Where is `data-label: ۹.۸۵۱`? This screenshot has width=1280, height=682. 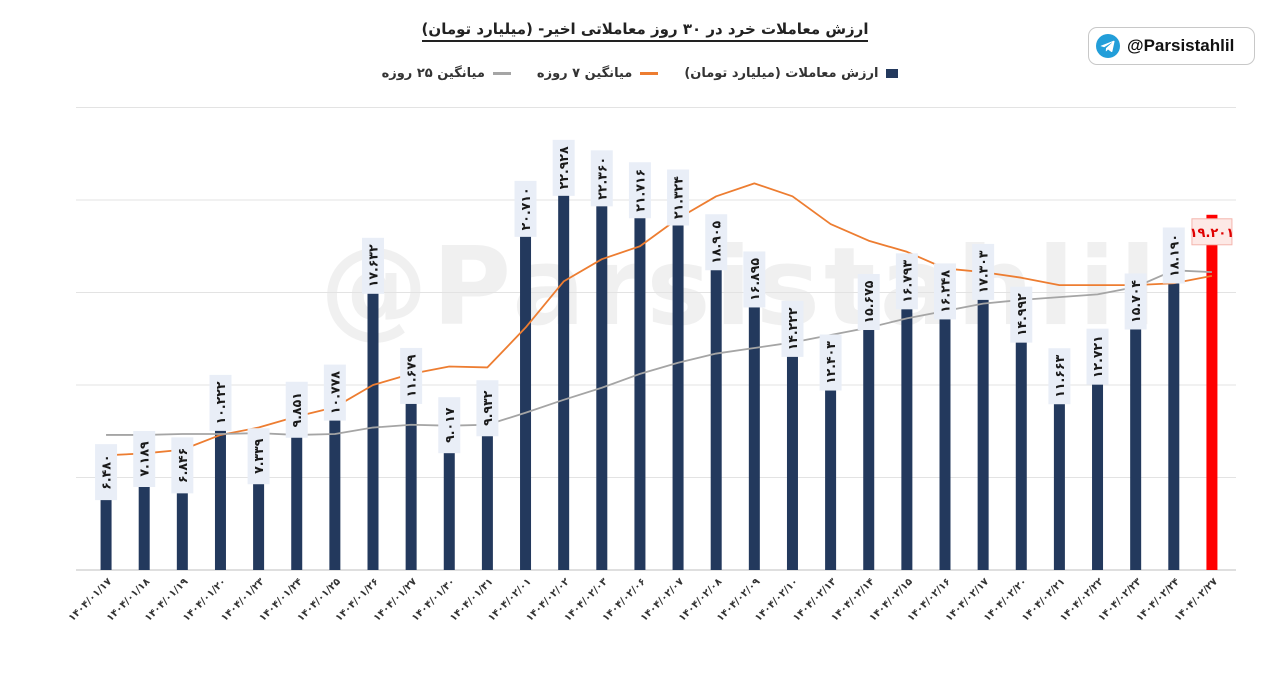
data-label: ۹.۸۵۱ is located at coordinates (296, 409).